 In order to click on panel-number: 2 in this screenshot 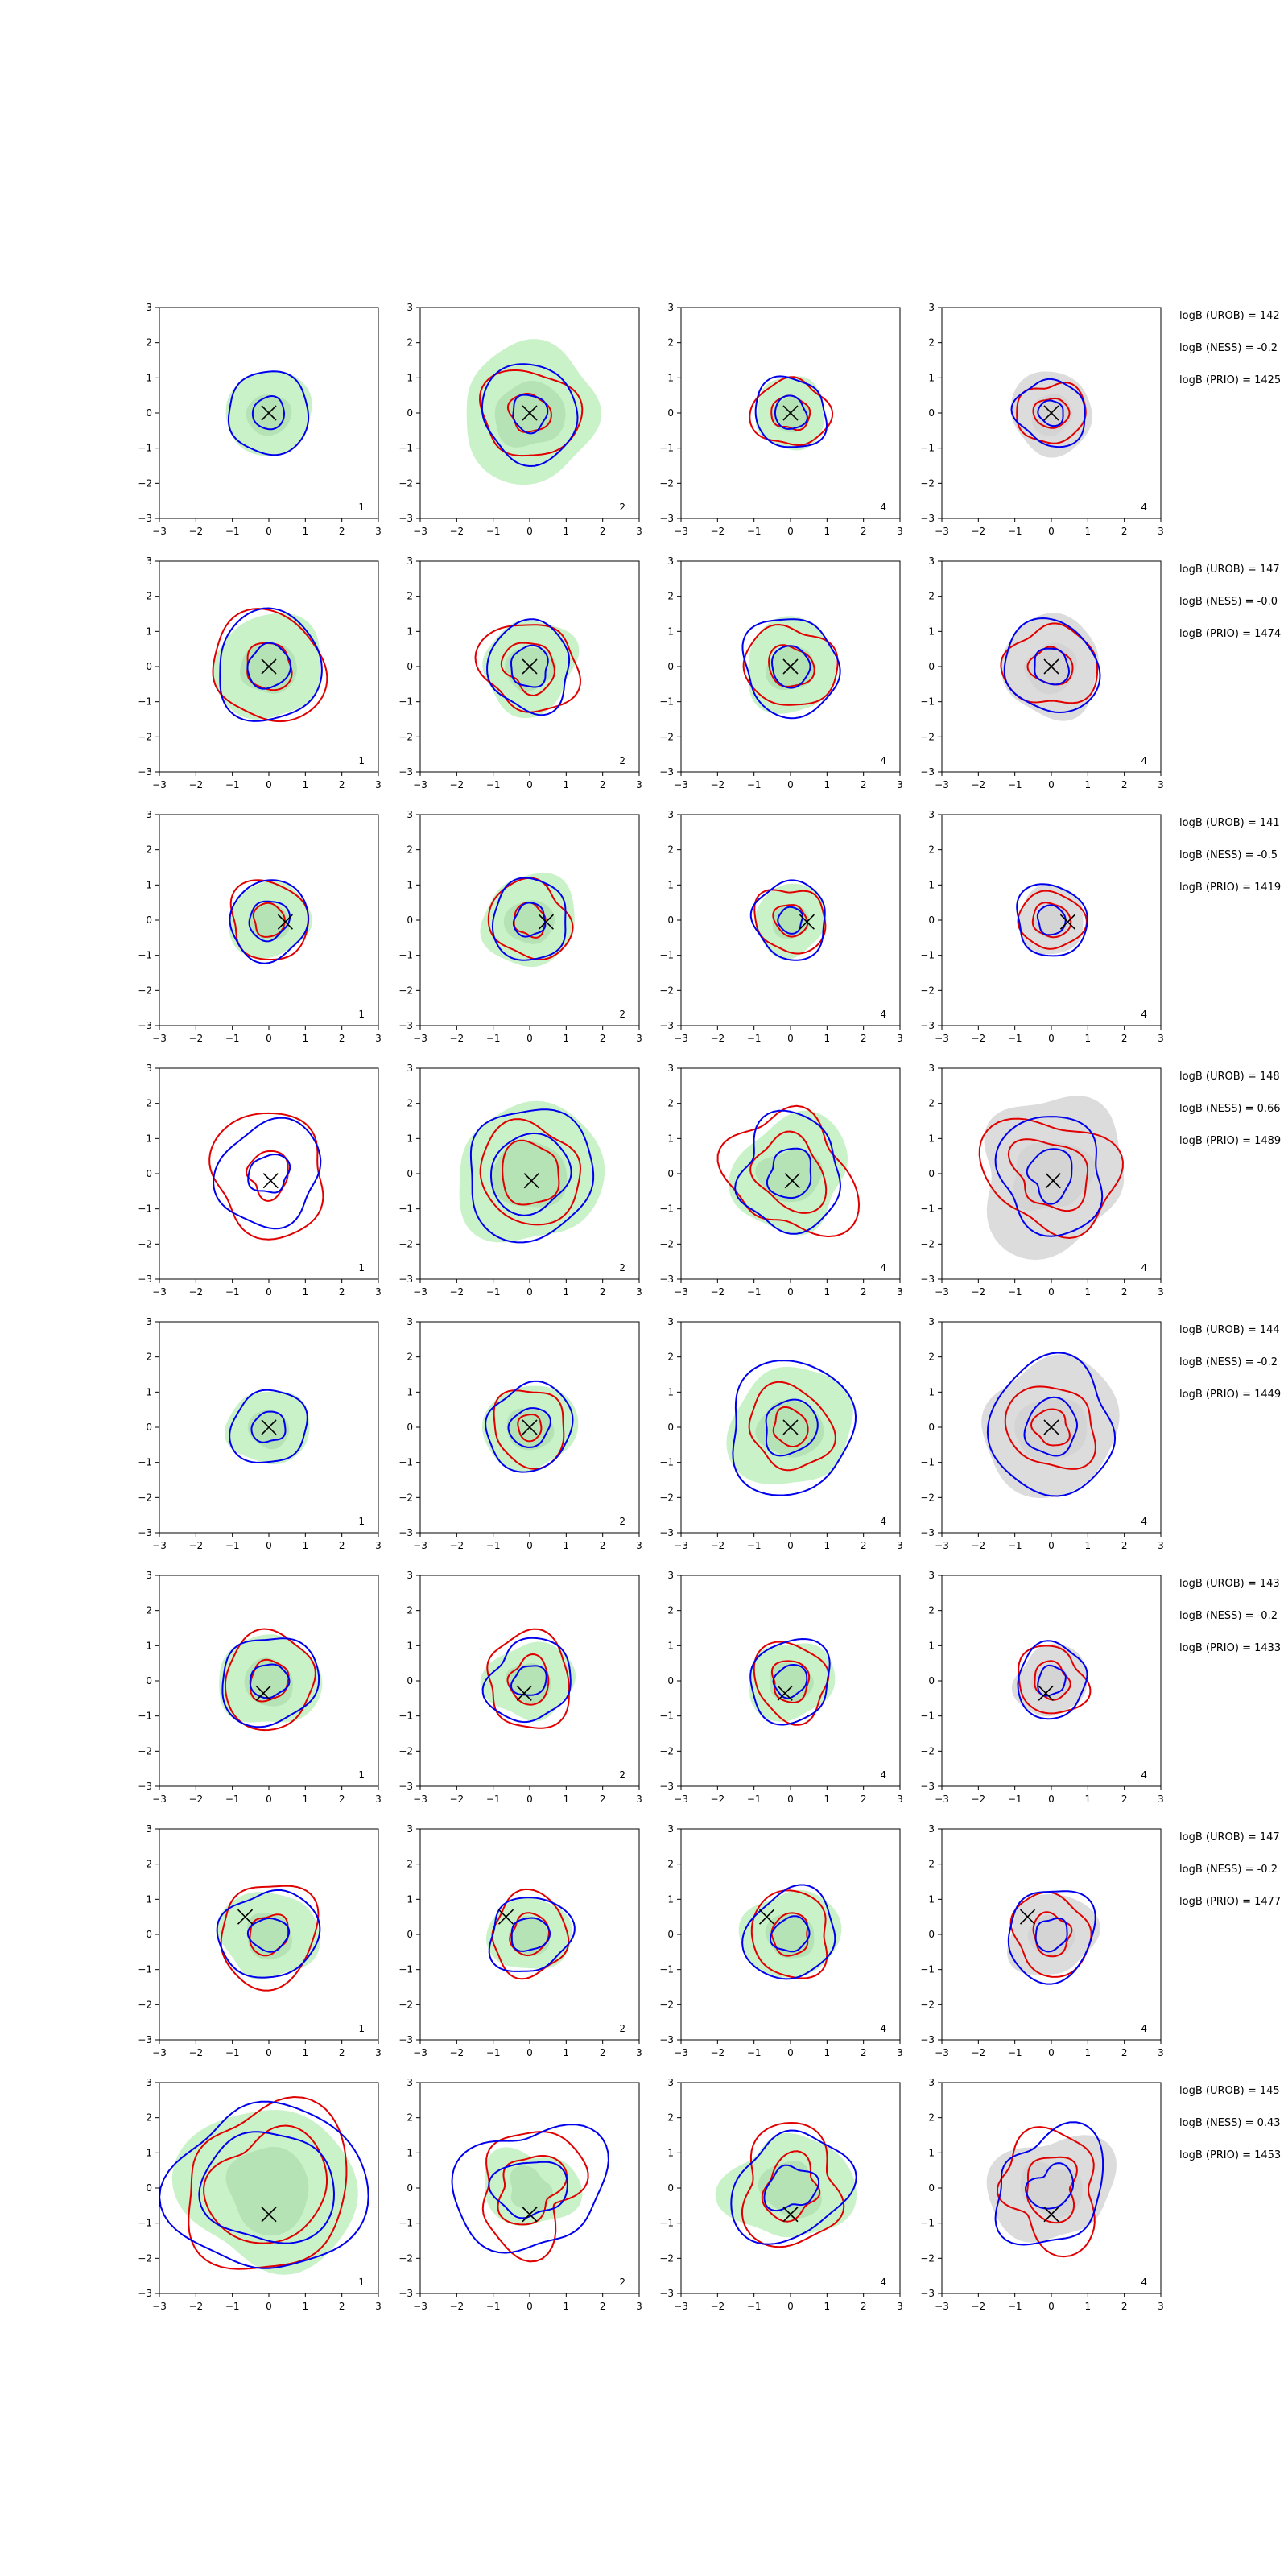, I will do `click(622, 1775)`.